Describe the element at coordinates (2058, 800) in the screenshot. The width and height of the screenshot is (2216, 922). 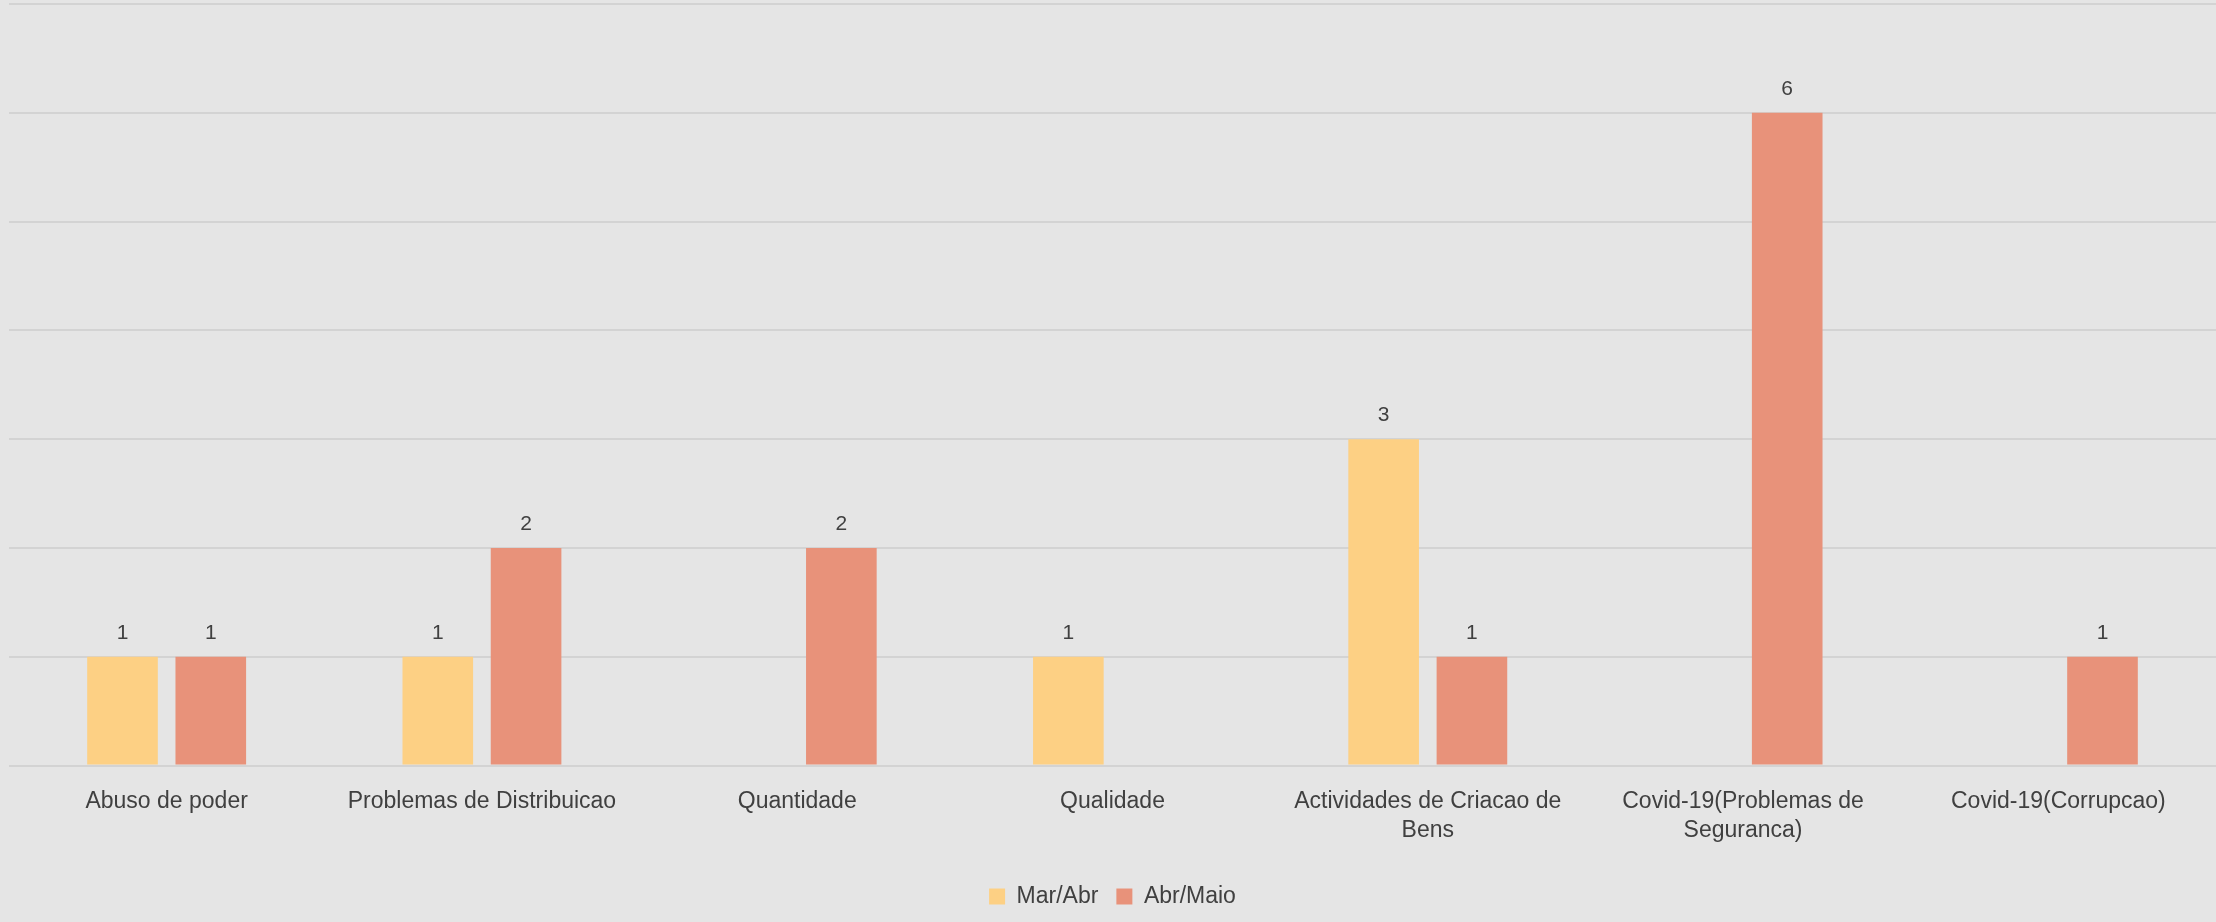
I see `x-tick-label: Covid-19(Corrupcao)` at that location.